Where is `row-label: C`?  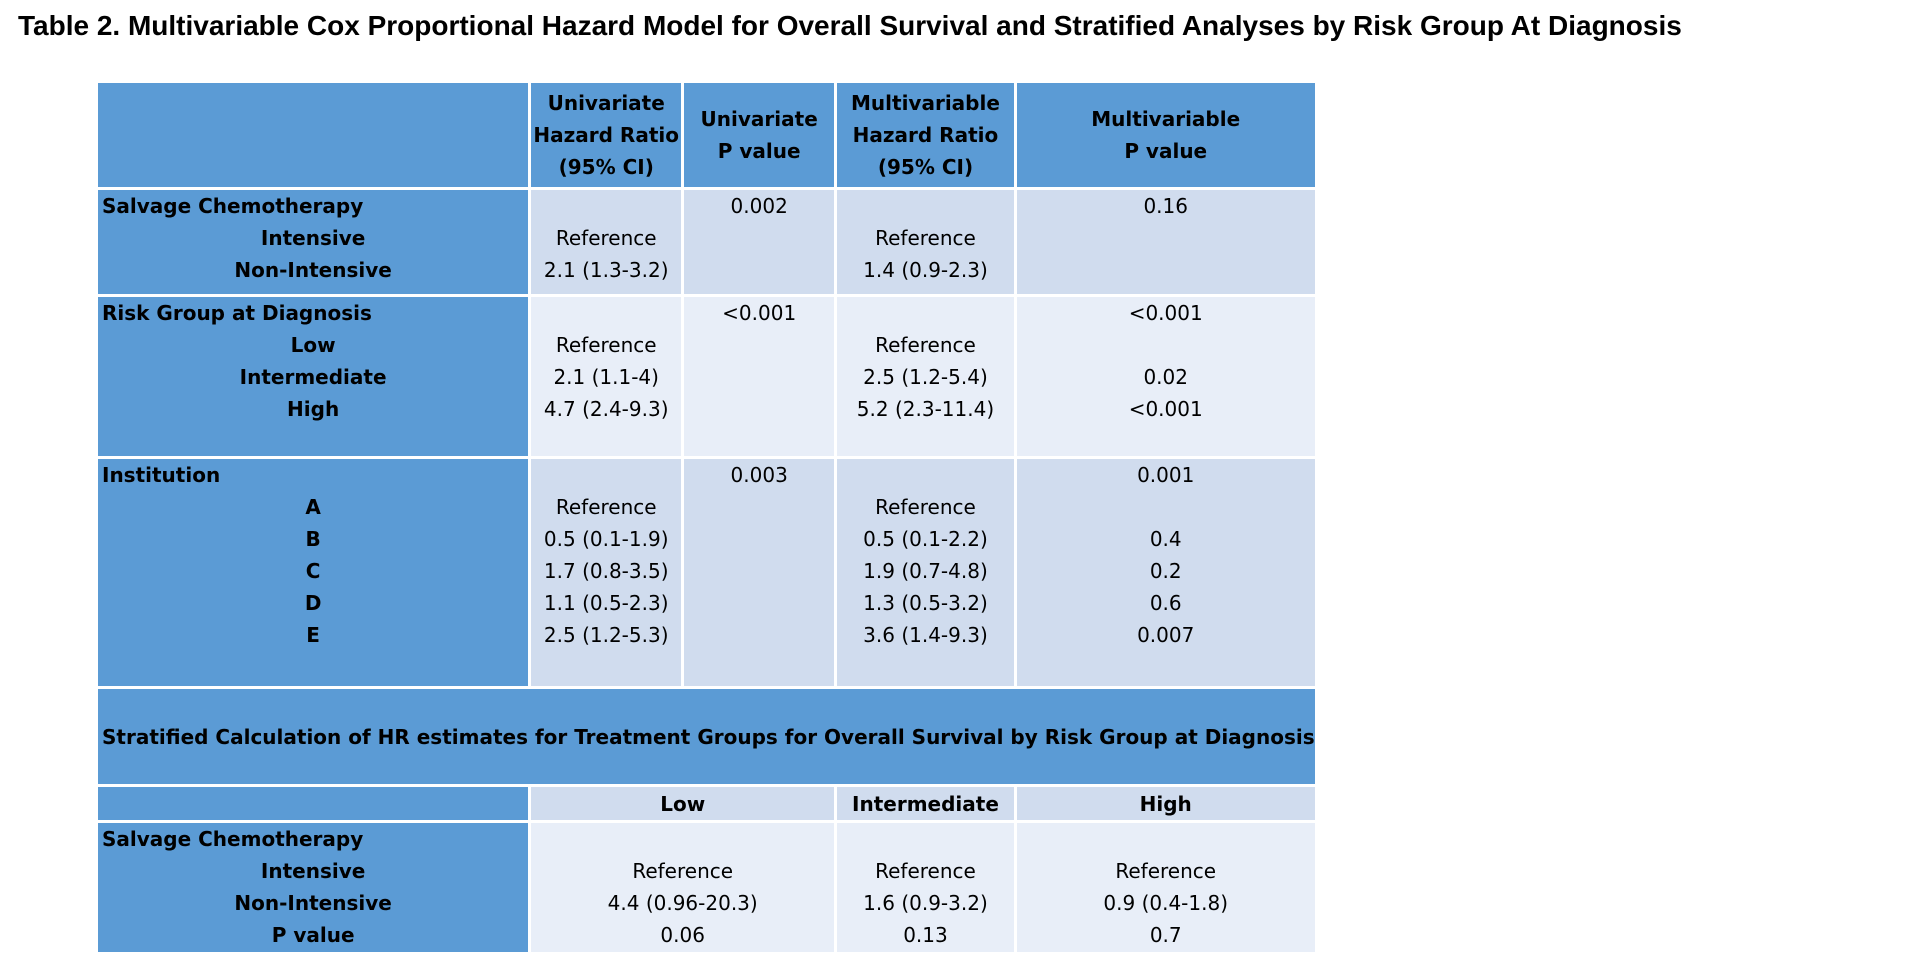 row-label: C is located at coordinates (313, 571).